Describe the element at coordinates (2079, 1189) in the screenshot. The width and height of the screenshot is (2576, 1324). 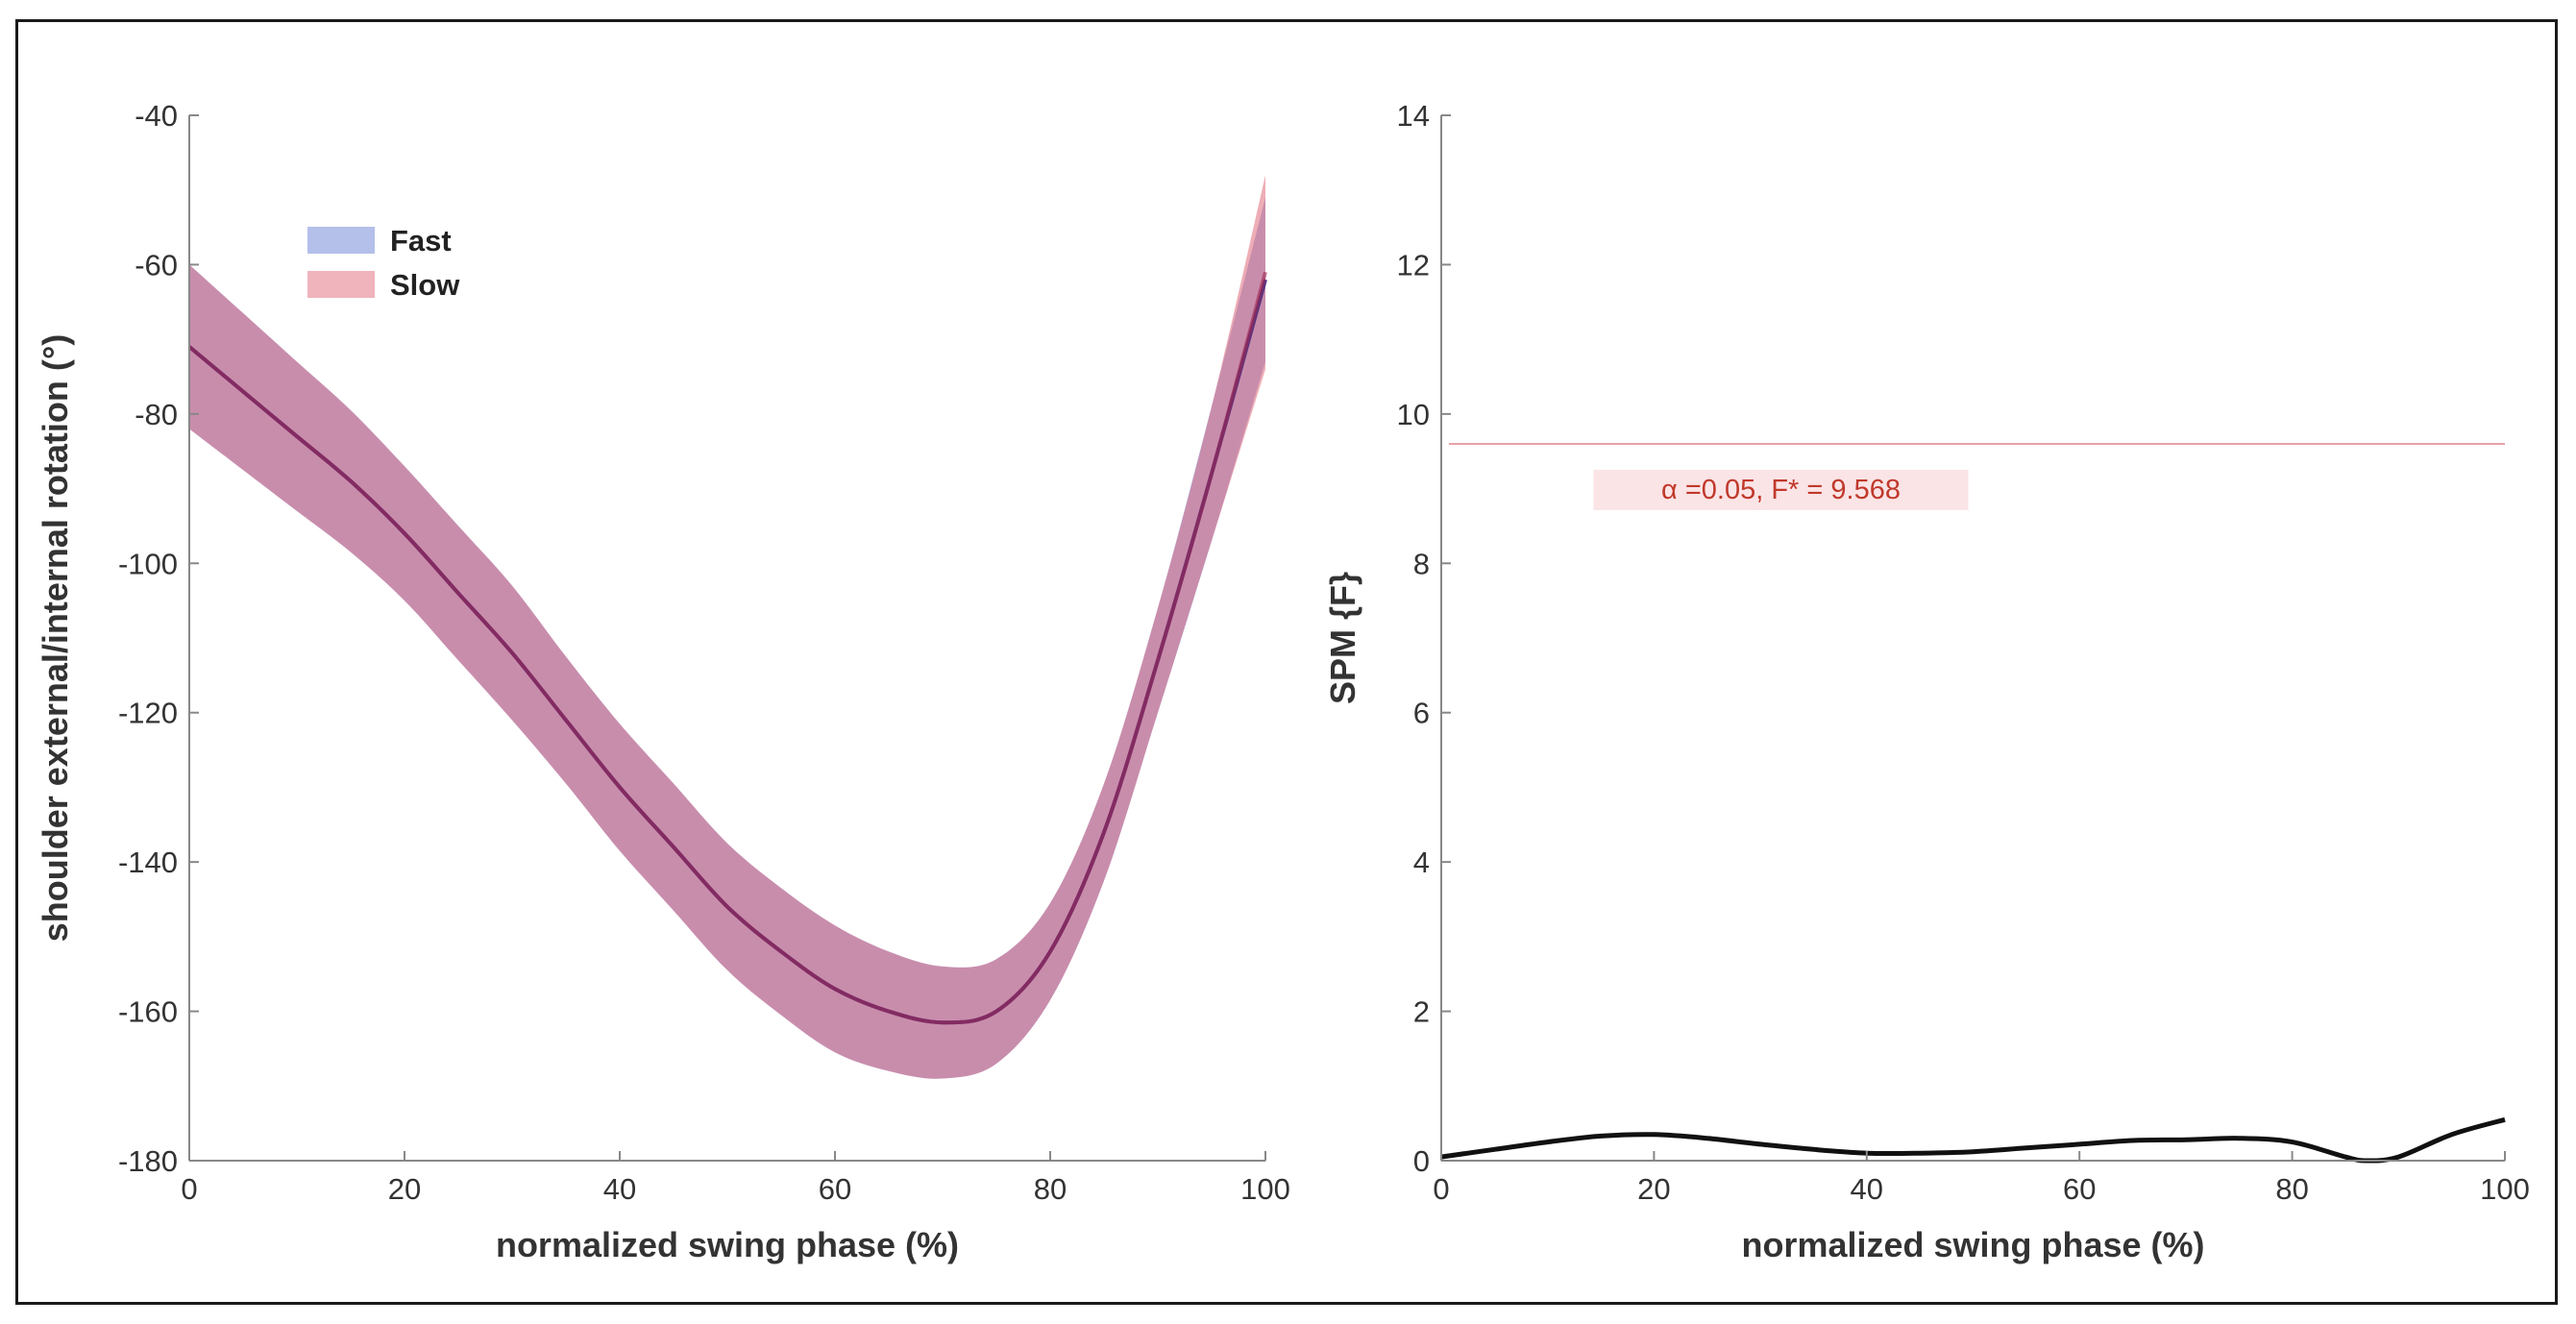
I see `right-x-tick-label: 60` at that location.